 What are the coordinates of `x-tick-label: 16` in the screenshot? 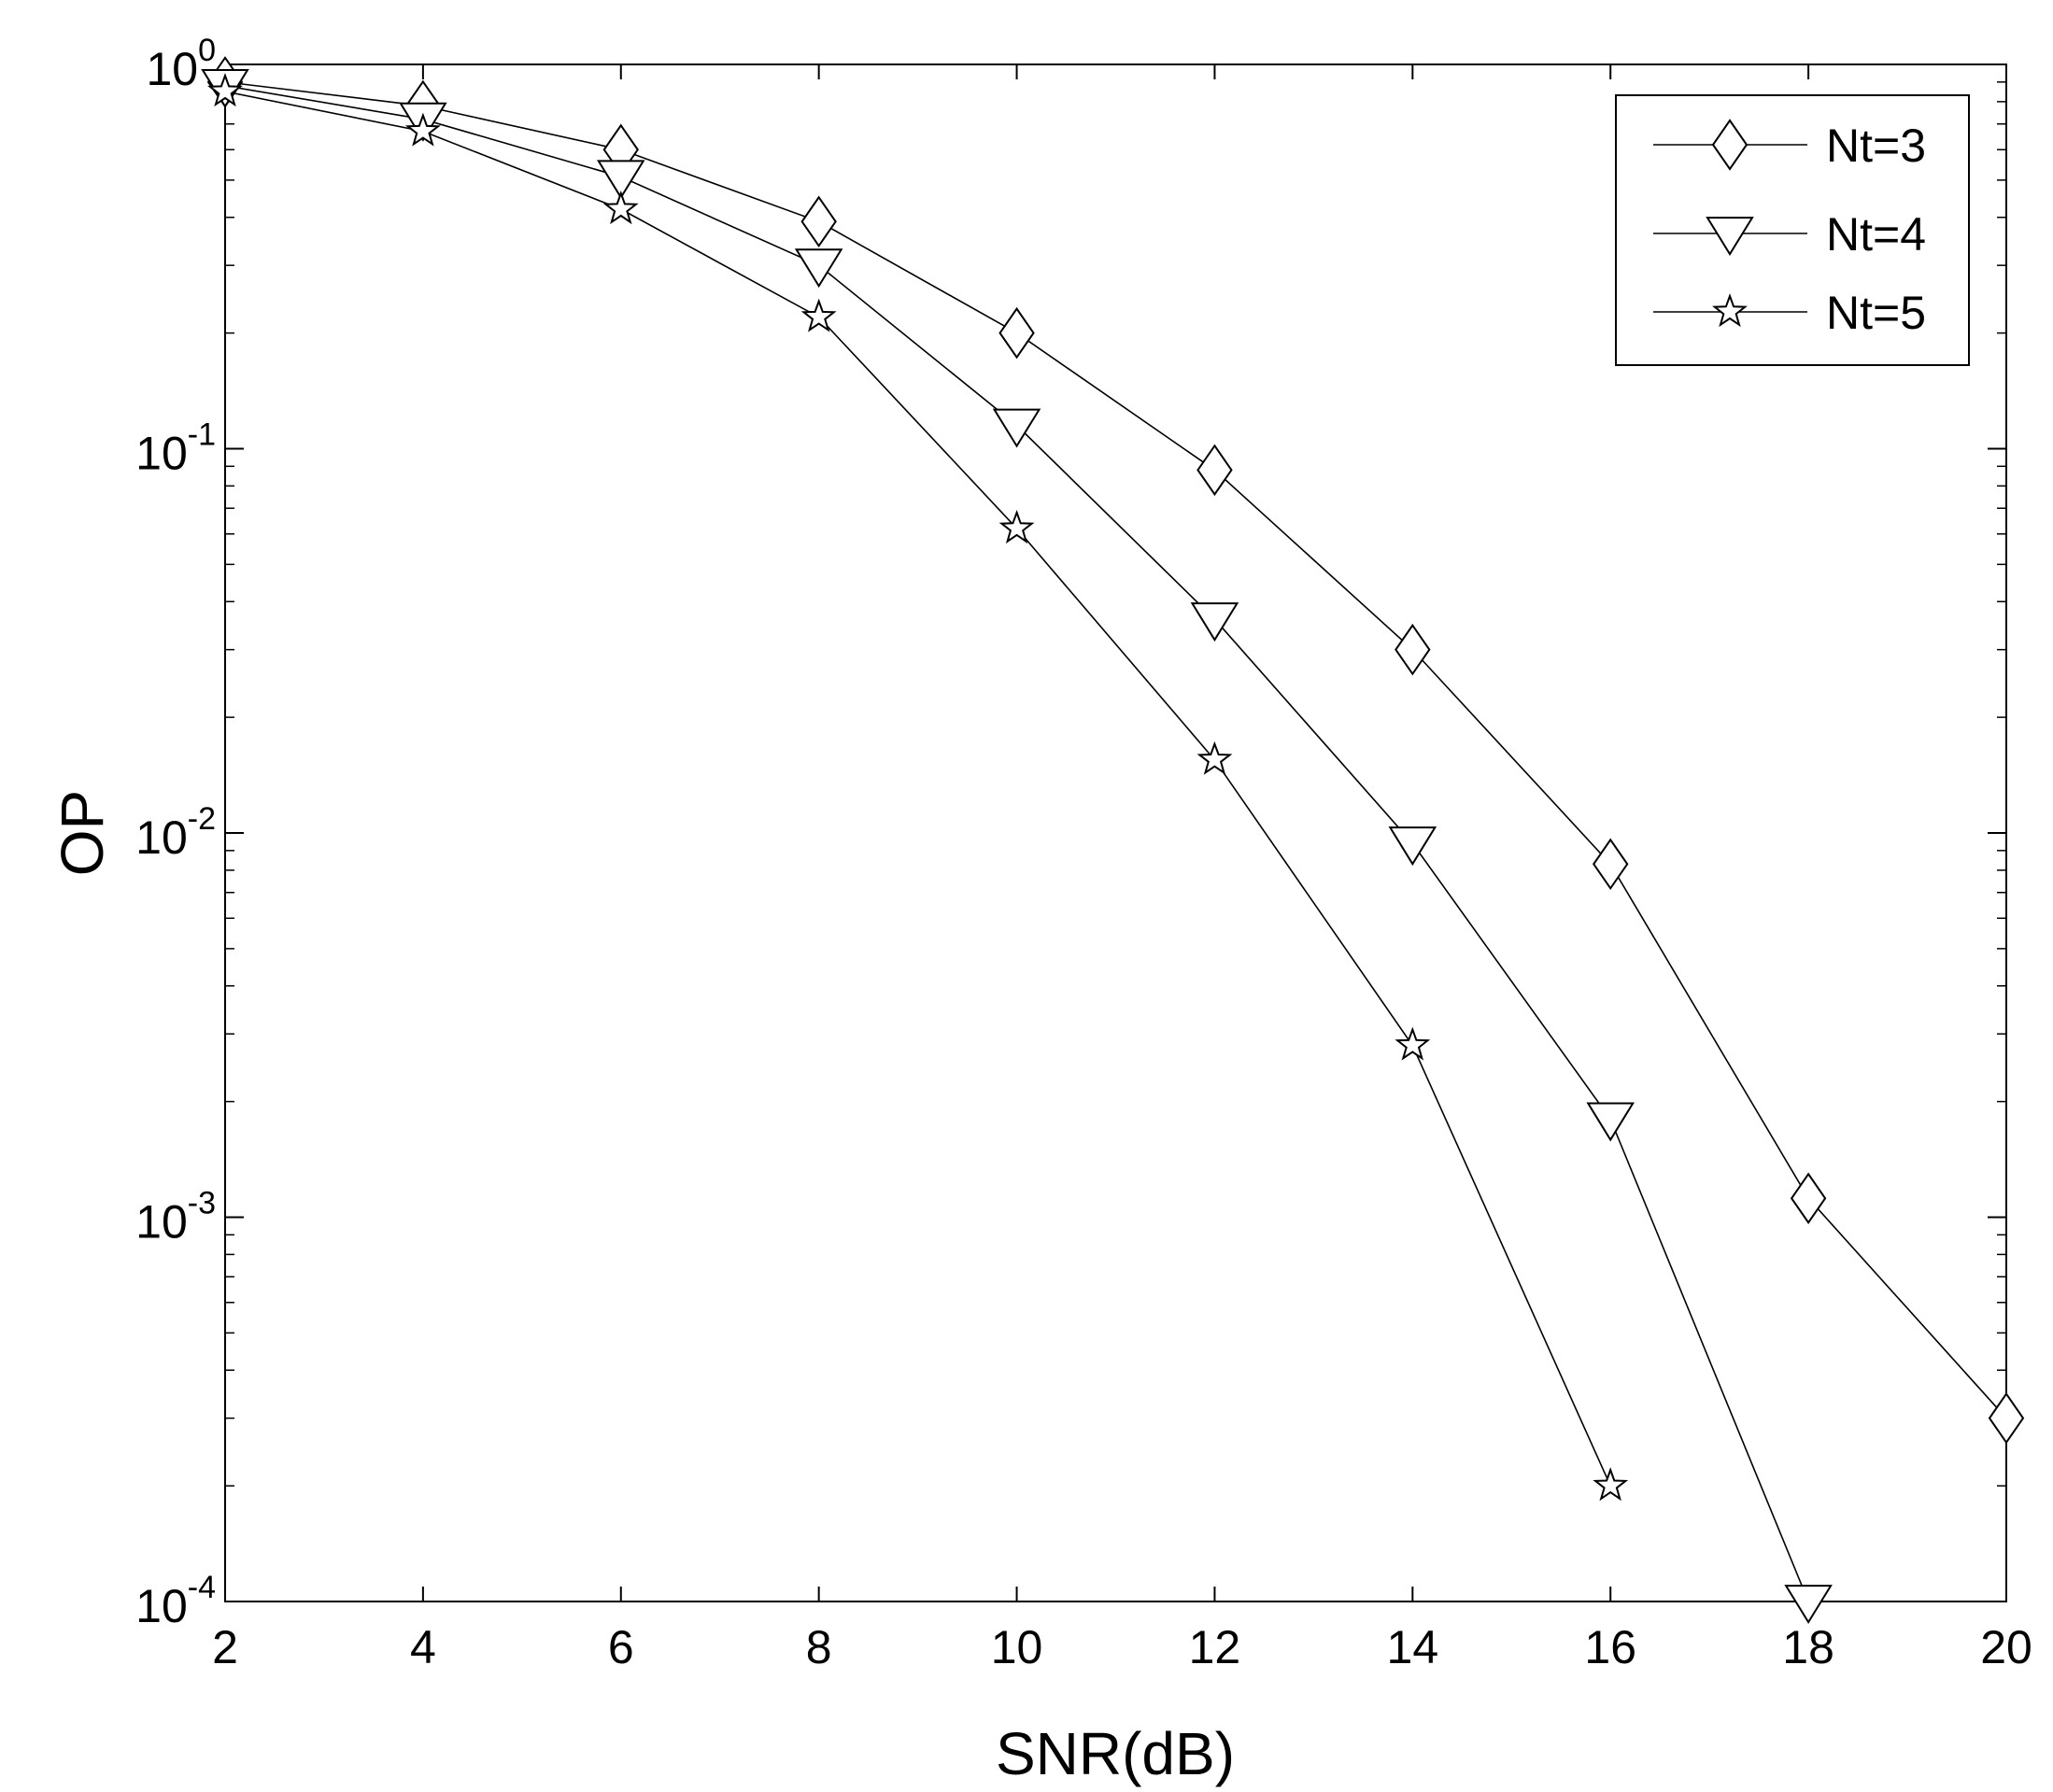 It's located at (1610, 1647).